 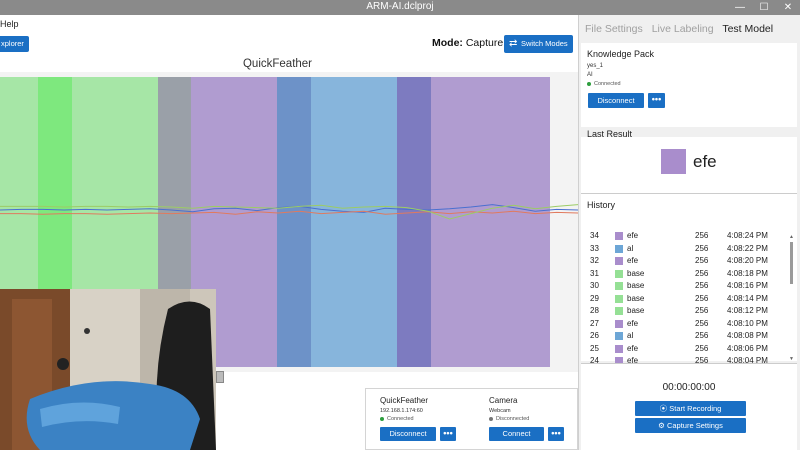 I want to click on history-id: 28, so click(x=594, y=310).